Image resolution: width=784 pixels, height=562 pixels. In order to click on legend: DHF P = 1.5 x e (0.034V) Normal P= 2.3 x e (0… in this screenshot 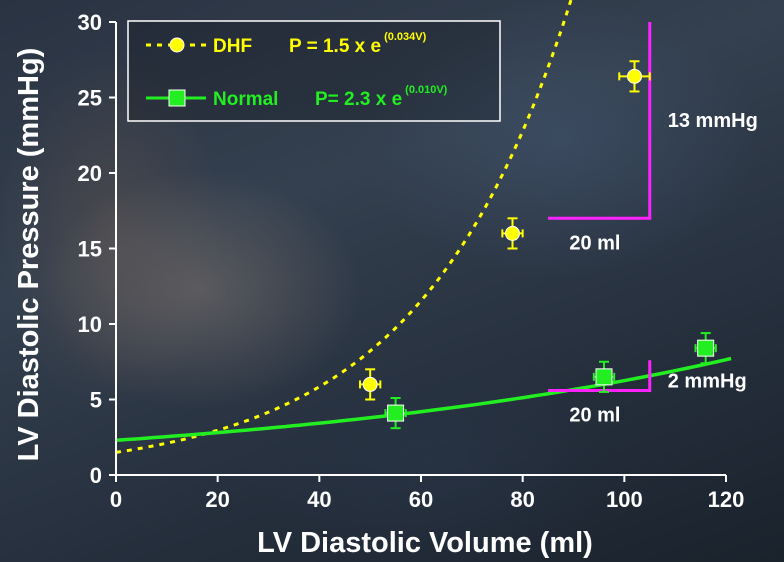, I will do `click(314, 71)`.